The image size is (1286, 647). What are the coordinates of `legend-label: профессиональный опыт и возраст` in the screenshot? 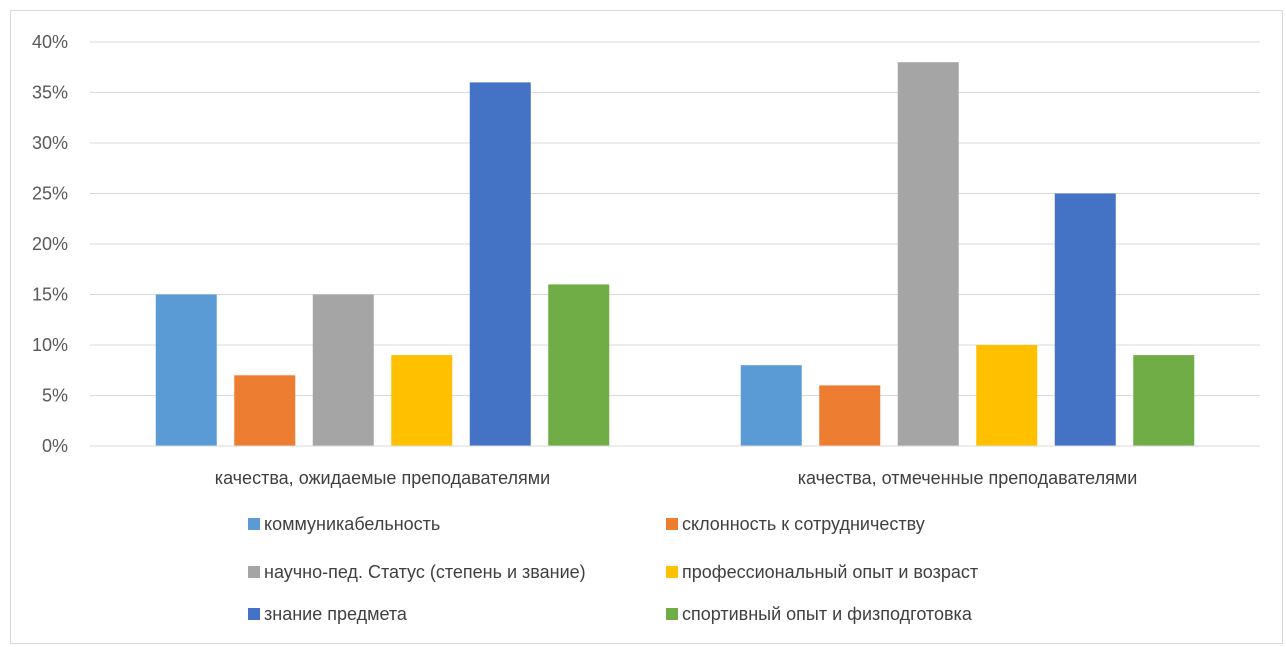 It's located at (830, 572).